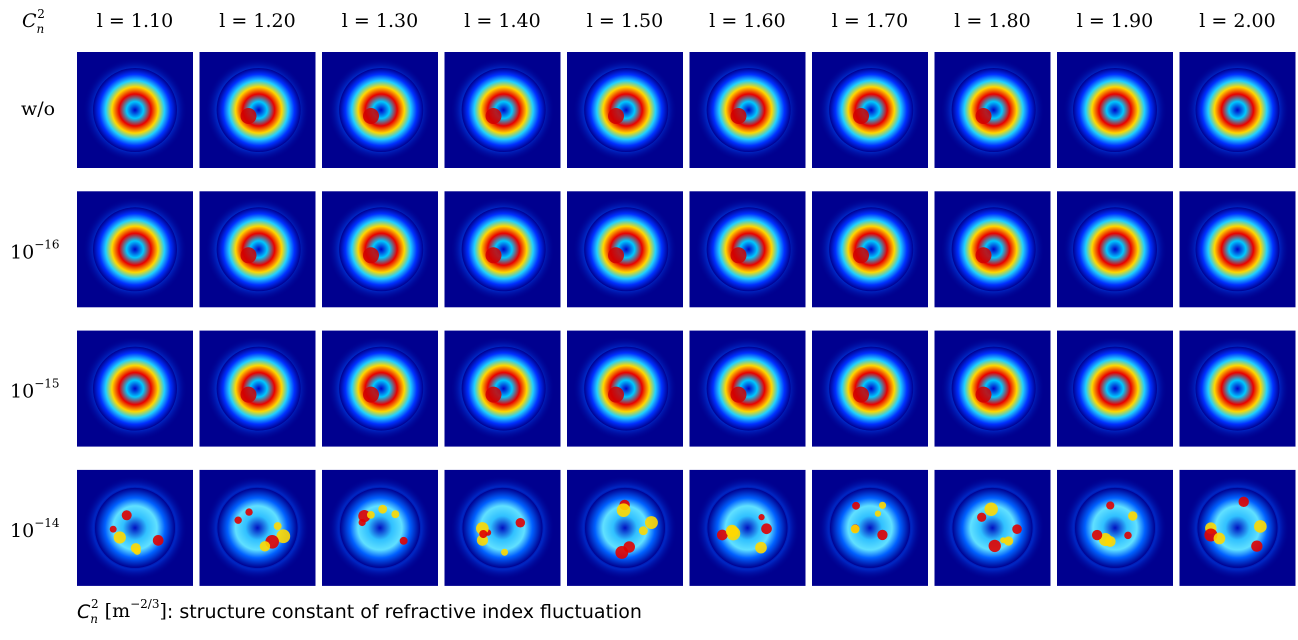  I want to click on column-label: l = 1.30, so click(380, 21).